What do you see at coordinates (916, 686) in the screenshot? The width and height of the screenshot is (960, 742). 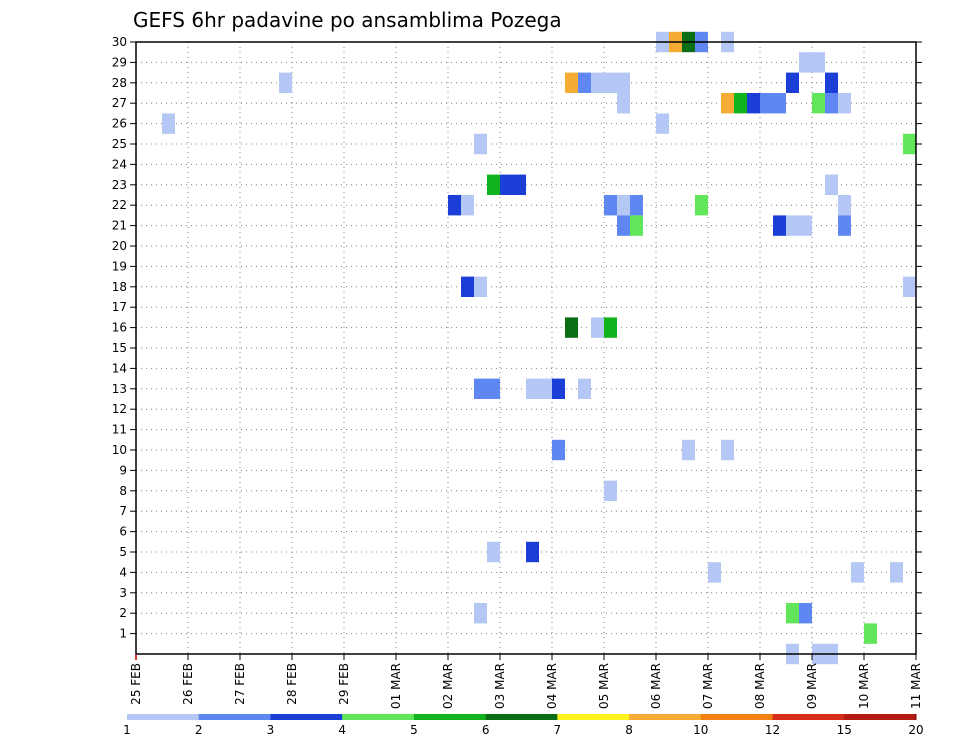 I see `x-tick-label: 11 MAR` at bounding box center [916, 686].